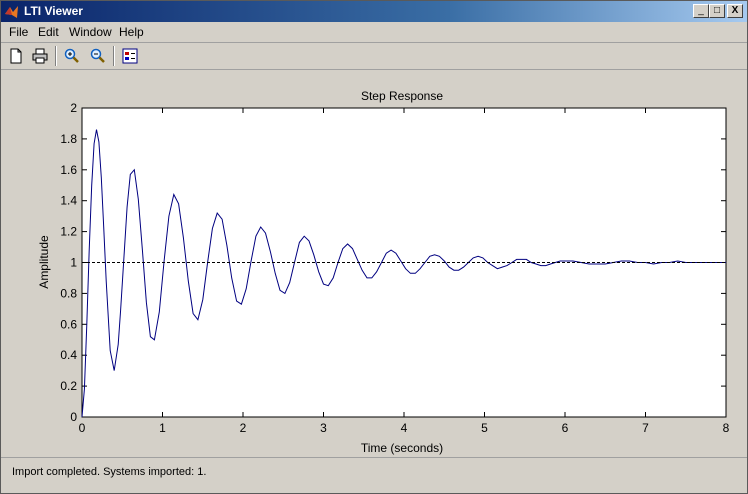 Image resolution: width=748 pixels, height=494 pixels. I want to click on close-button: X, so click(735, 11).